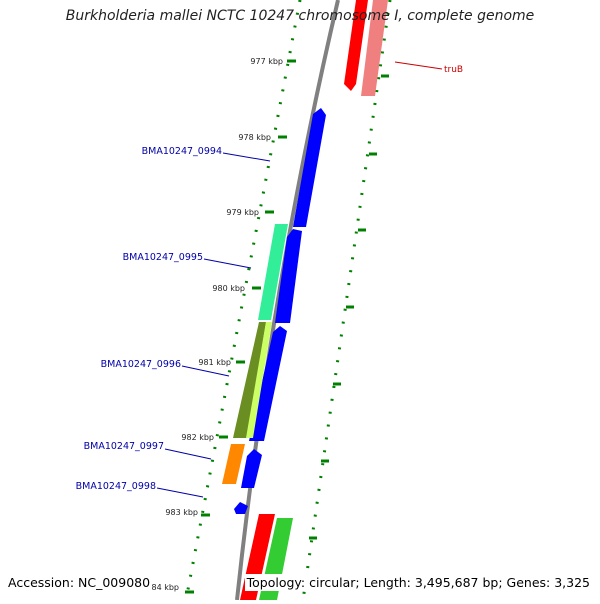 The width and height of the screenshot is (600, 604). What do you see at coordinates (124, 446) in the screenshot?
I see `gene-label-0997: BMA10247_0997` at bounding box center [124, 446].